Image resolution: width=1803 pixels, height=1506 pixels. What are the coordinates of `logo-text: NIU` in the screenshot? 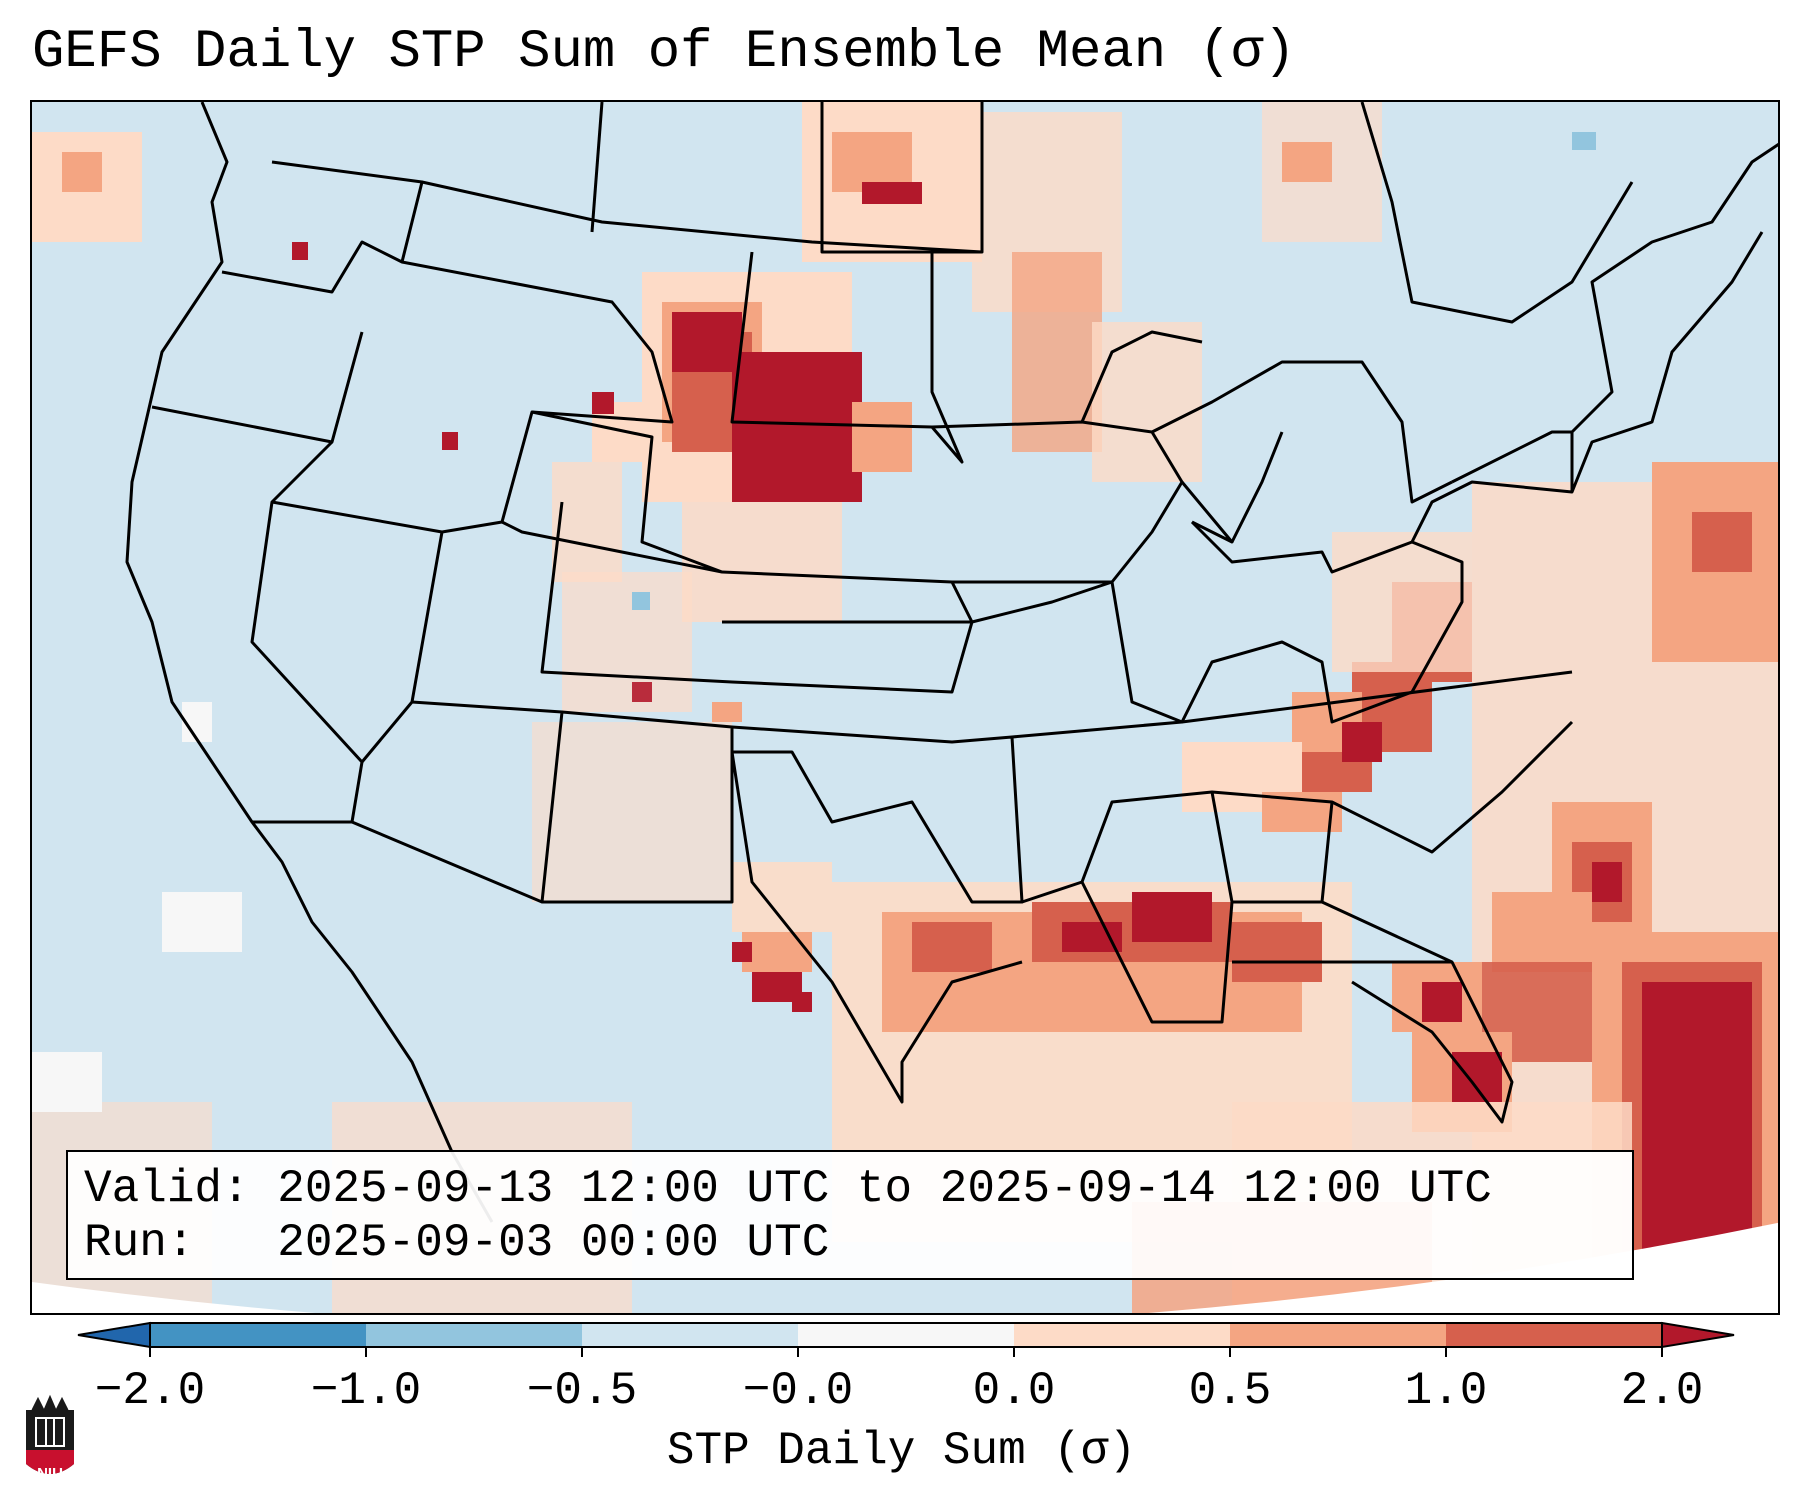 It's located at (50, 1473).